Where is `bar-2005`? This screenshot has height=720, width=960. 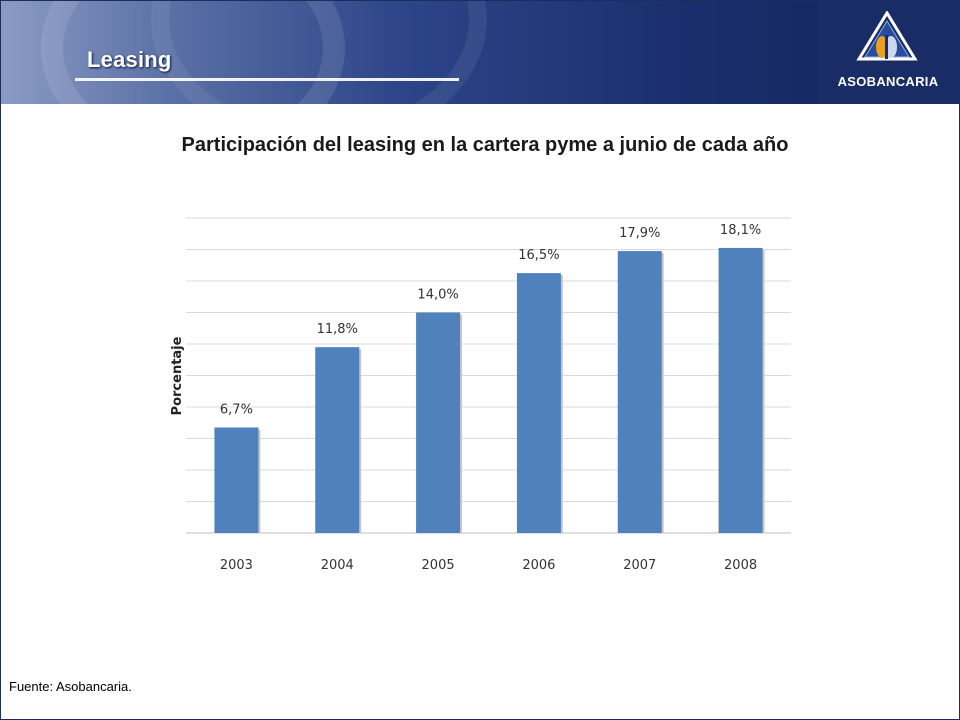 bar-2005 is located at coordinates (438, 422).